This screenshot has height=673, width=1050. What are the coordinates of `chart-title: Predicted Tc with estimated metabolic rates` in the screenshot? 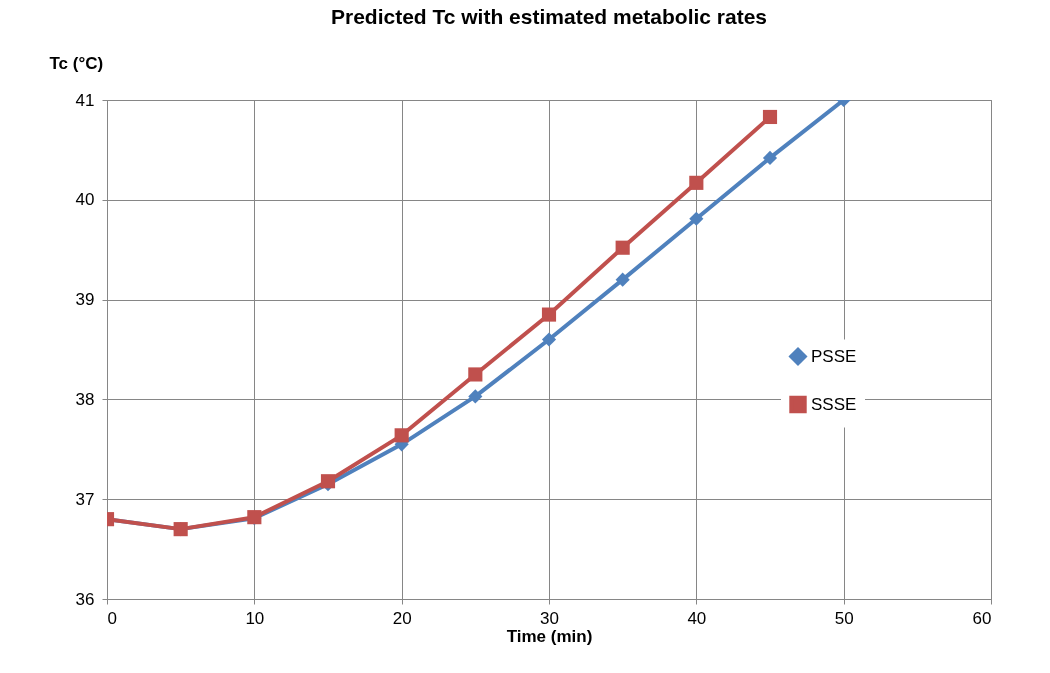 It's located at (549, 16).